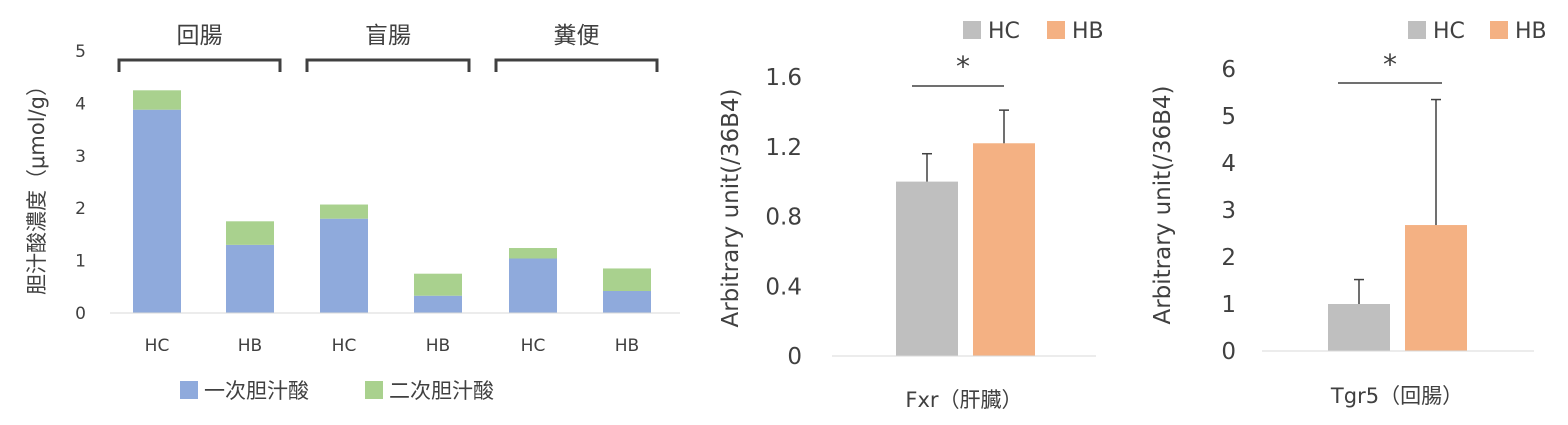  What do you see at coordinates (783, 148) in the screenshot?
I see `c2-ytick-label: 1.2` at bounding box center [783, 148].